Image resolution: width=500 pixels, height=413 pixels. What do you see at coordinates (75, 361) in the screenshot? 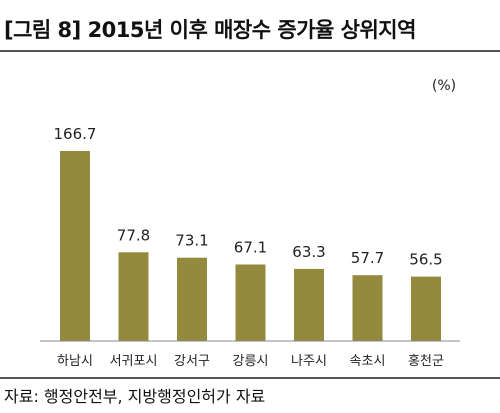
I see `category-label-0: 하남시` at bounding box center [75, 361].